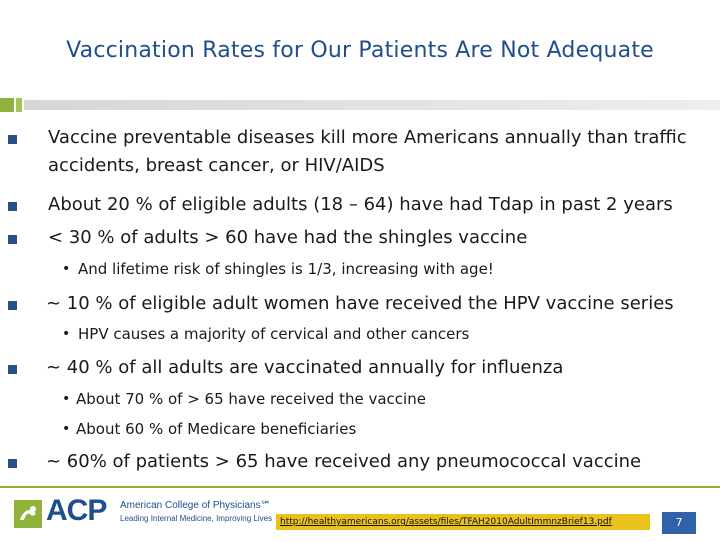  What do you see at coordinates (28, 514) in the screenshot?
I see `acp-logo-icon` at bounding box center [28, 514].